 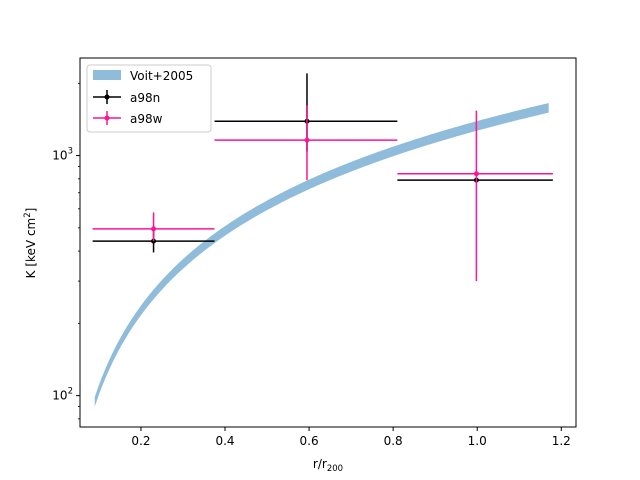 I want to click on legend-label-a98n: a98n, so click(x=145, y=98).